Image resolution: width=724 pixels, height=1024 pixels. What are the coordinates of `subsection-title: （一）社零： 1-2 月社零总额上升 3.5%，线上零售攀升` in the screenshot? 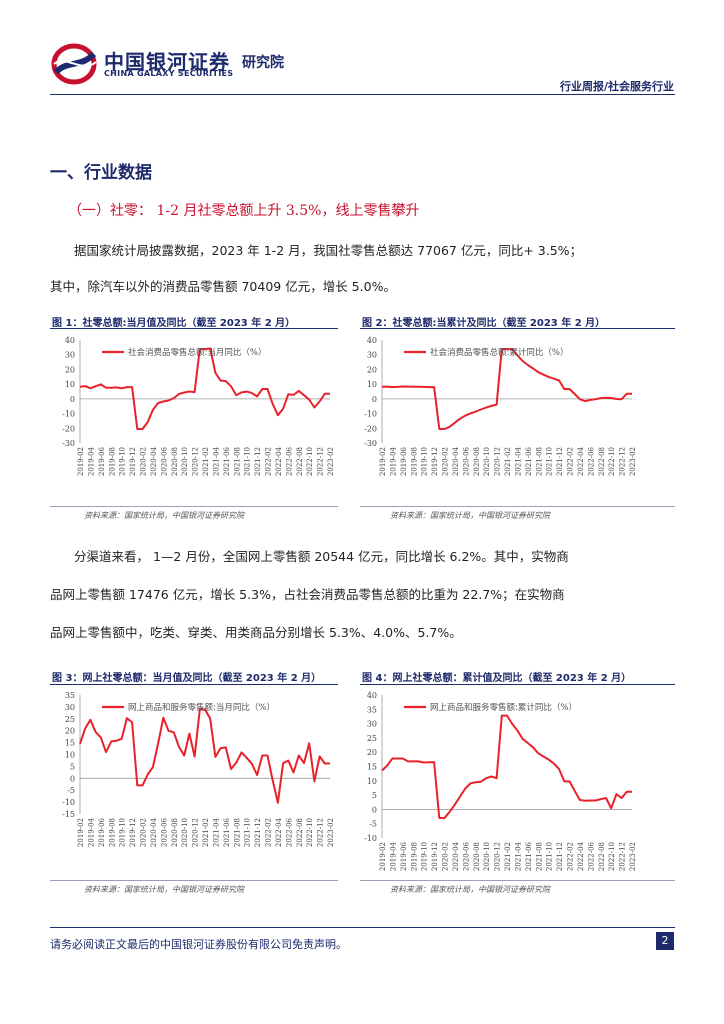 It's located at (244, 211).